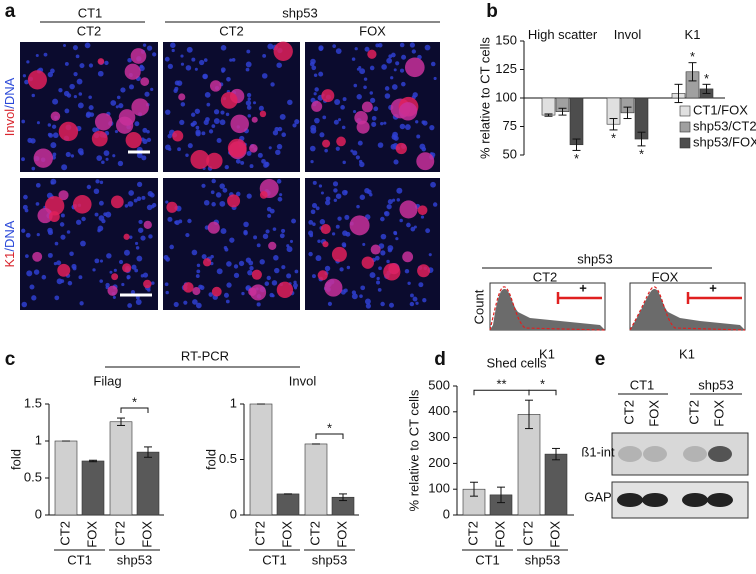 The height and width of the screenshot is (574, 756). Describe the element at coordinates (341, 534) in the screenshot. I see `x-tick-label: FOX` at that location.